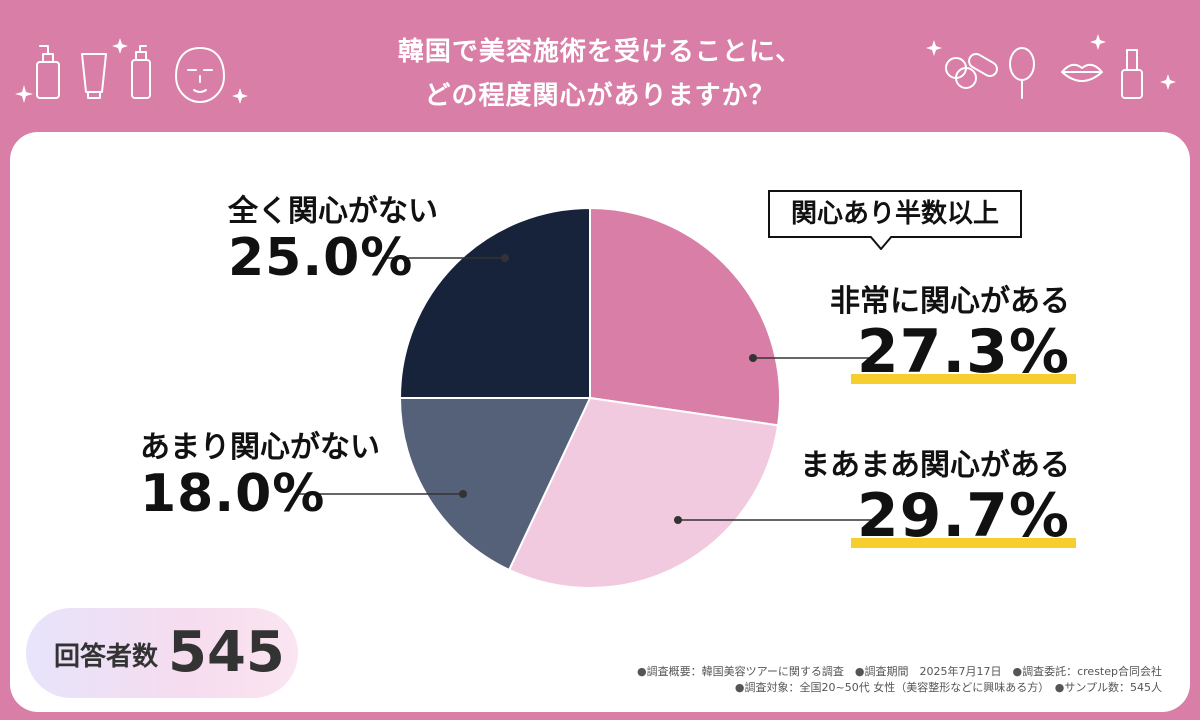 This screenshot has height=720, width=1200. Describe the element at coordinates (48, 72) in the screenshot. I see `pump-bottle-icon` at that location.